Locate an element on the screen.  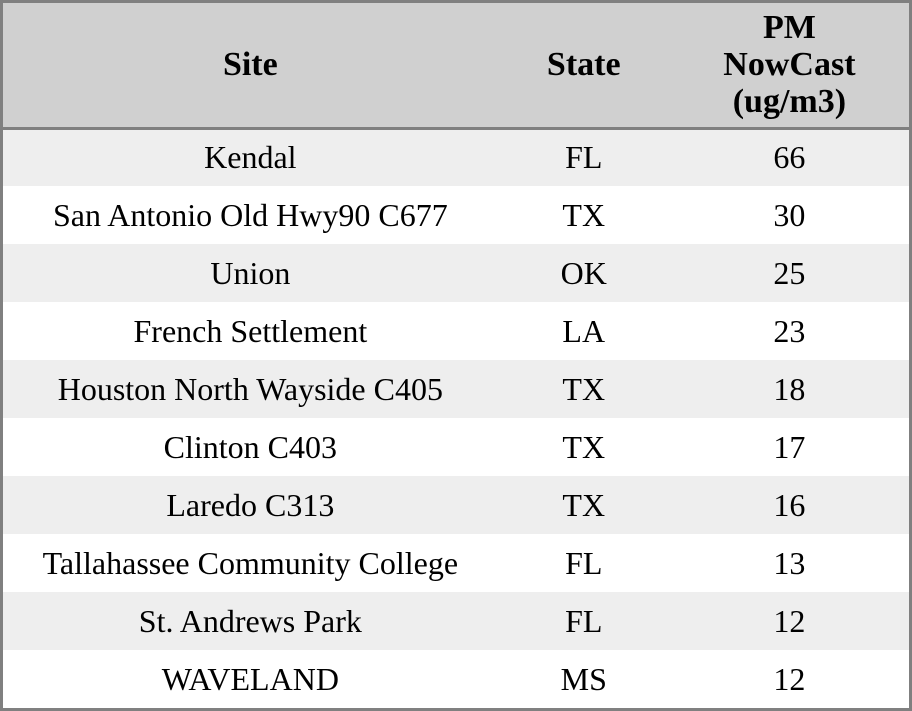
site-cell: French Settlement is located at coordinates (250, 330).